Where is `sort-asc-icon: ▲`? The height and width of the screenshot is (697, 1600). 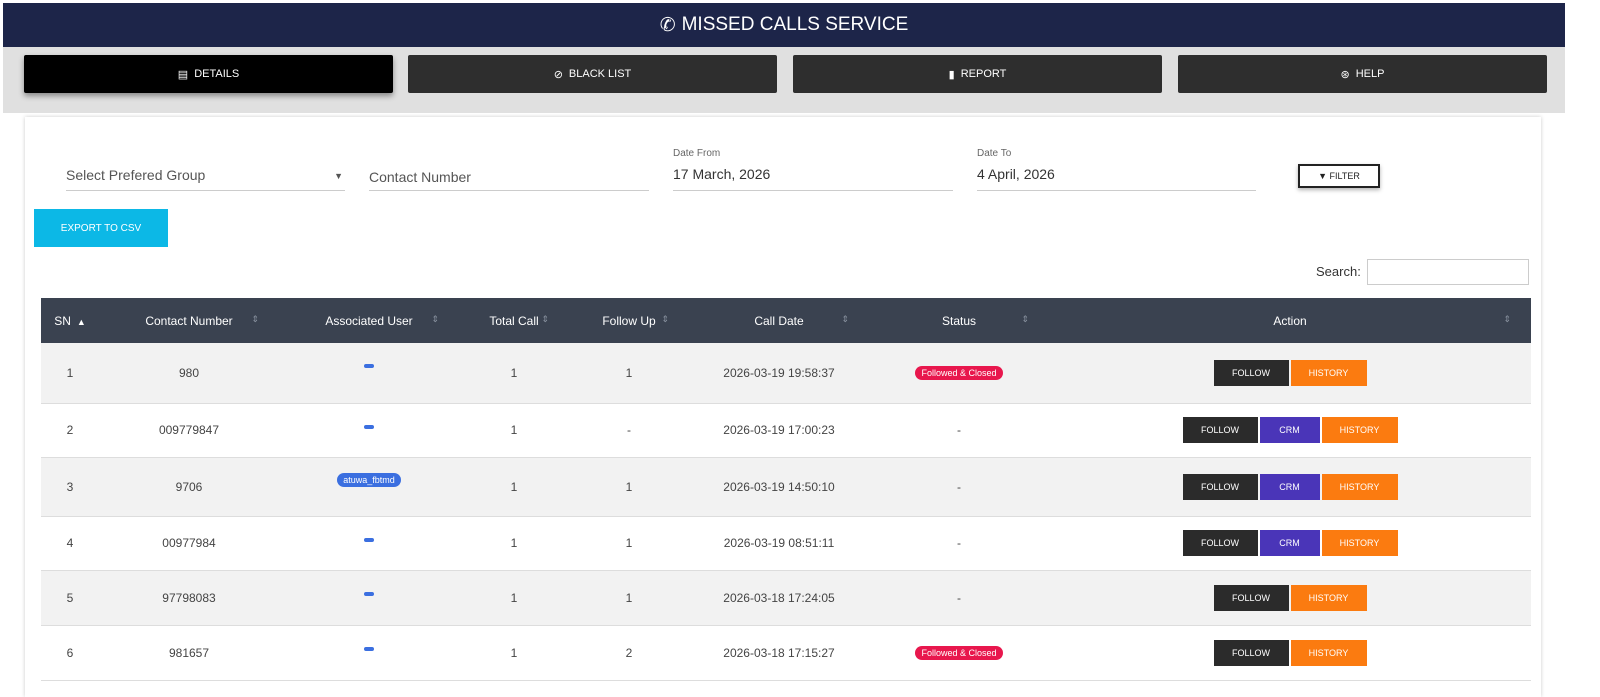 sort-asc-icon: ▲ is located at coordinates (81, 321).